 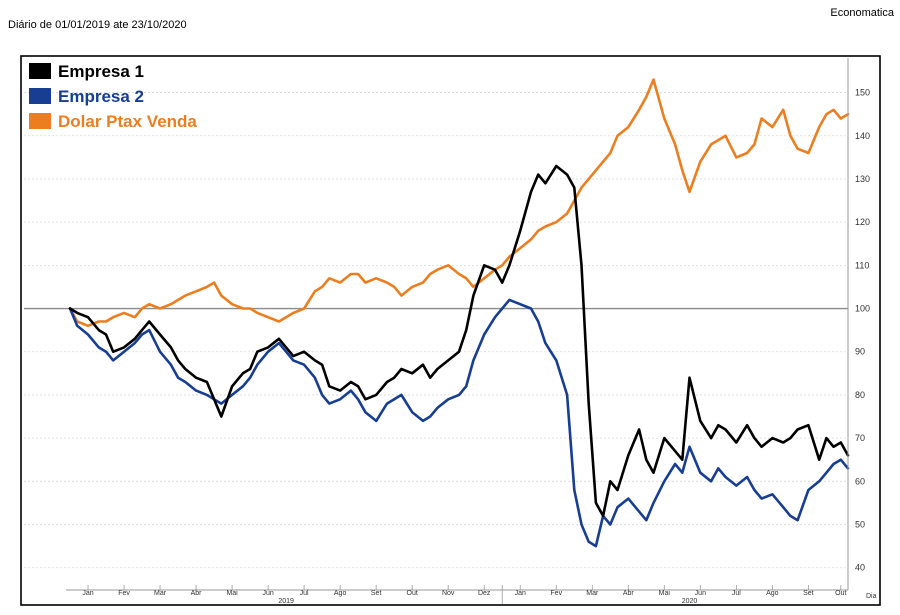 I want to click on y-tick-label: 60, so click(x=860, y=481).